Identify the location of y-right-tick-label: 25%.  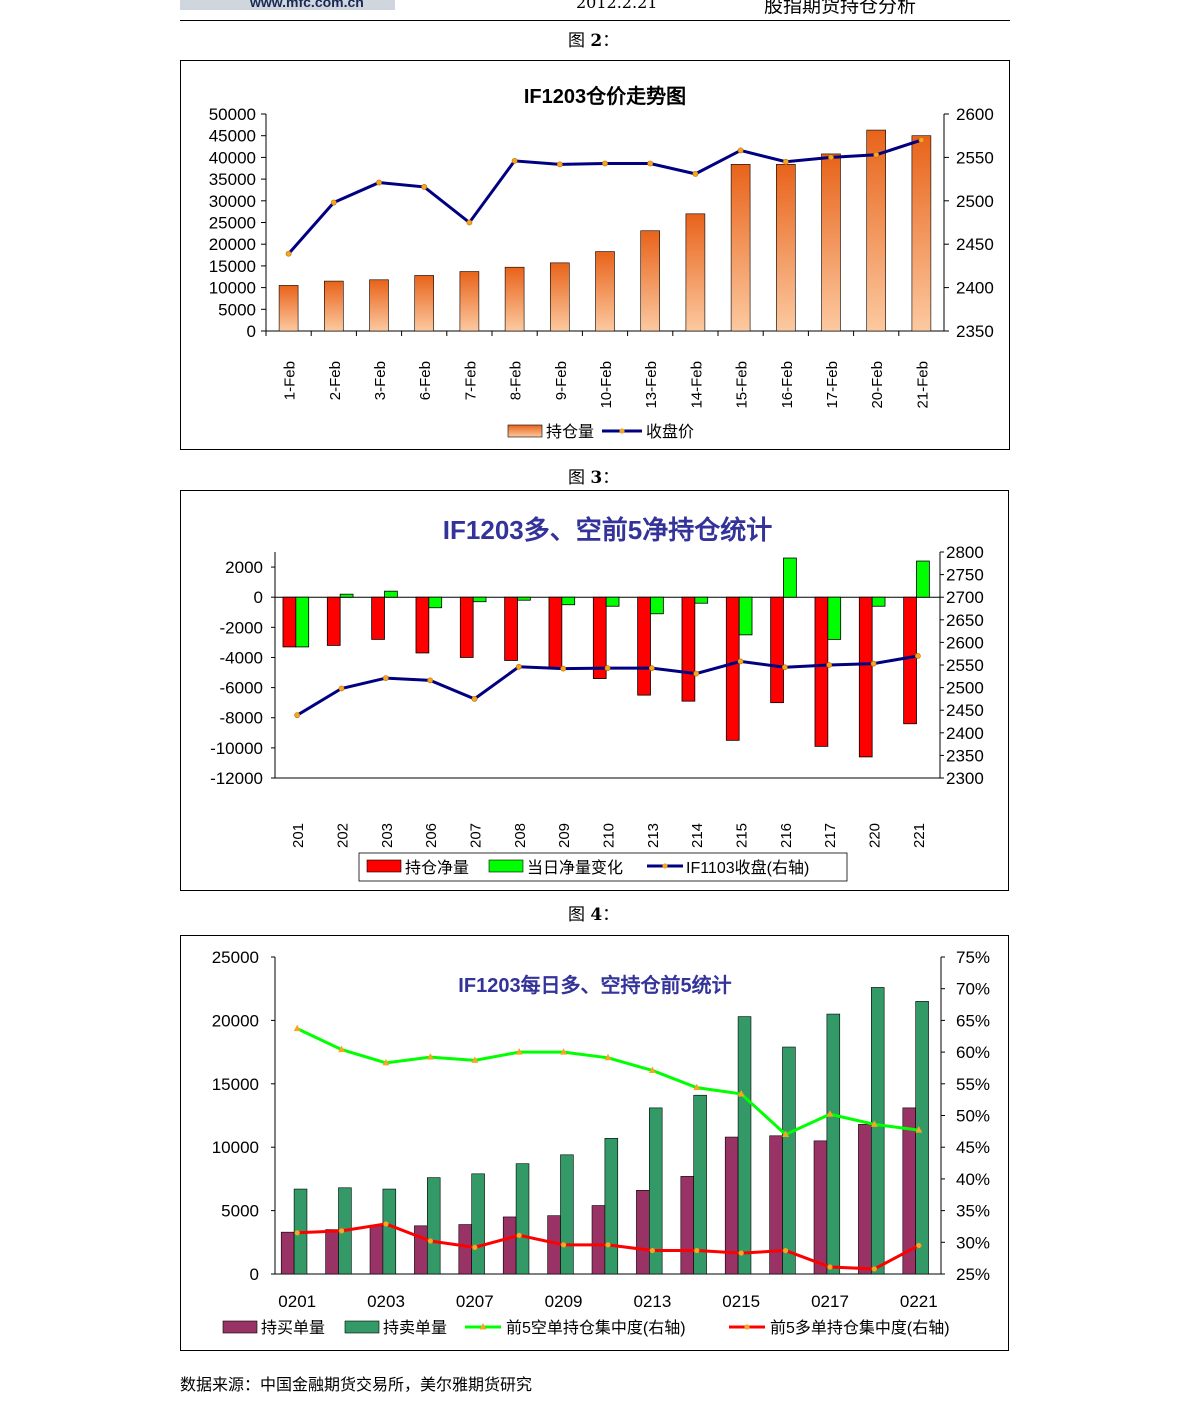
(973, 1274).